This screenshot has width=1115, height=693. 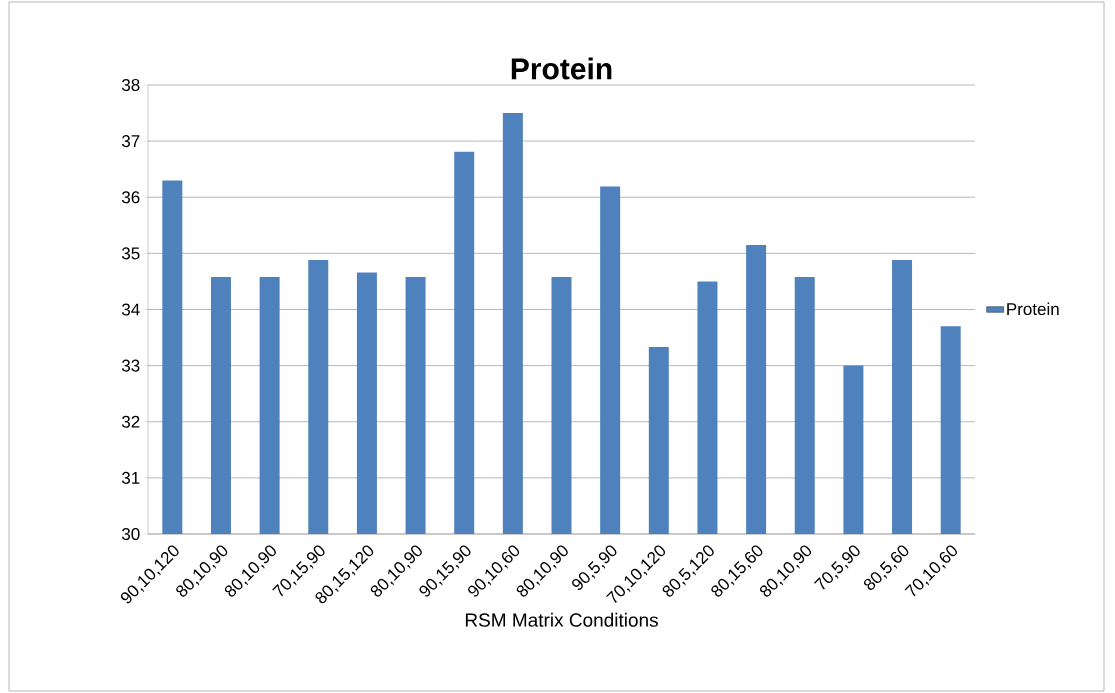 I want to click on y-tick-label: 31, so click(x=130, y=477).